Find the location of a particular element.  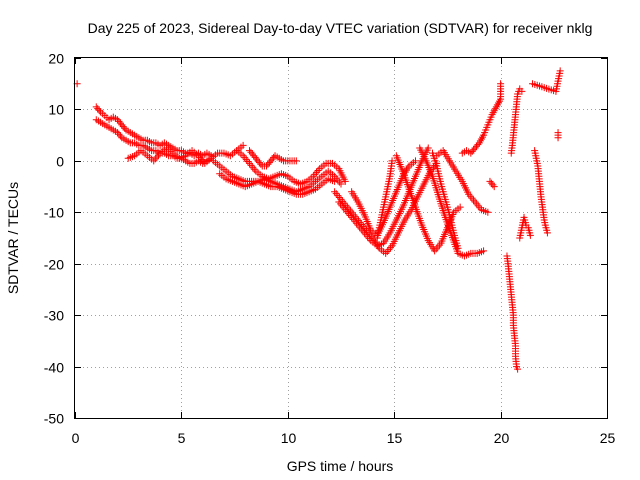

x-tick-label: 20 is located at coordinates (502, 438).